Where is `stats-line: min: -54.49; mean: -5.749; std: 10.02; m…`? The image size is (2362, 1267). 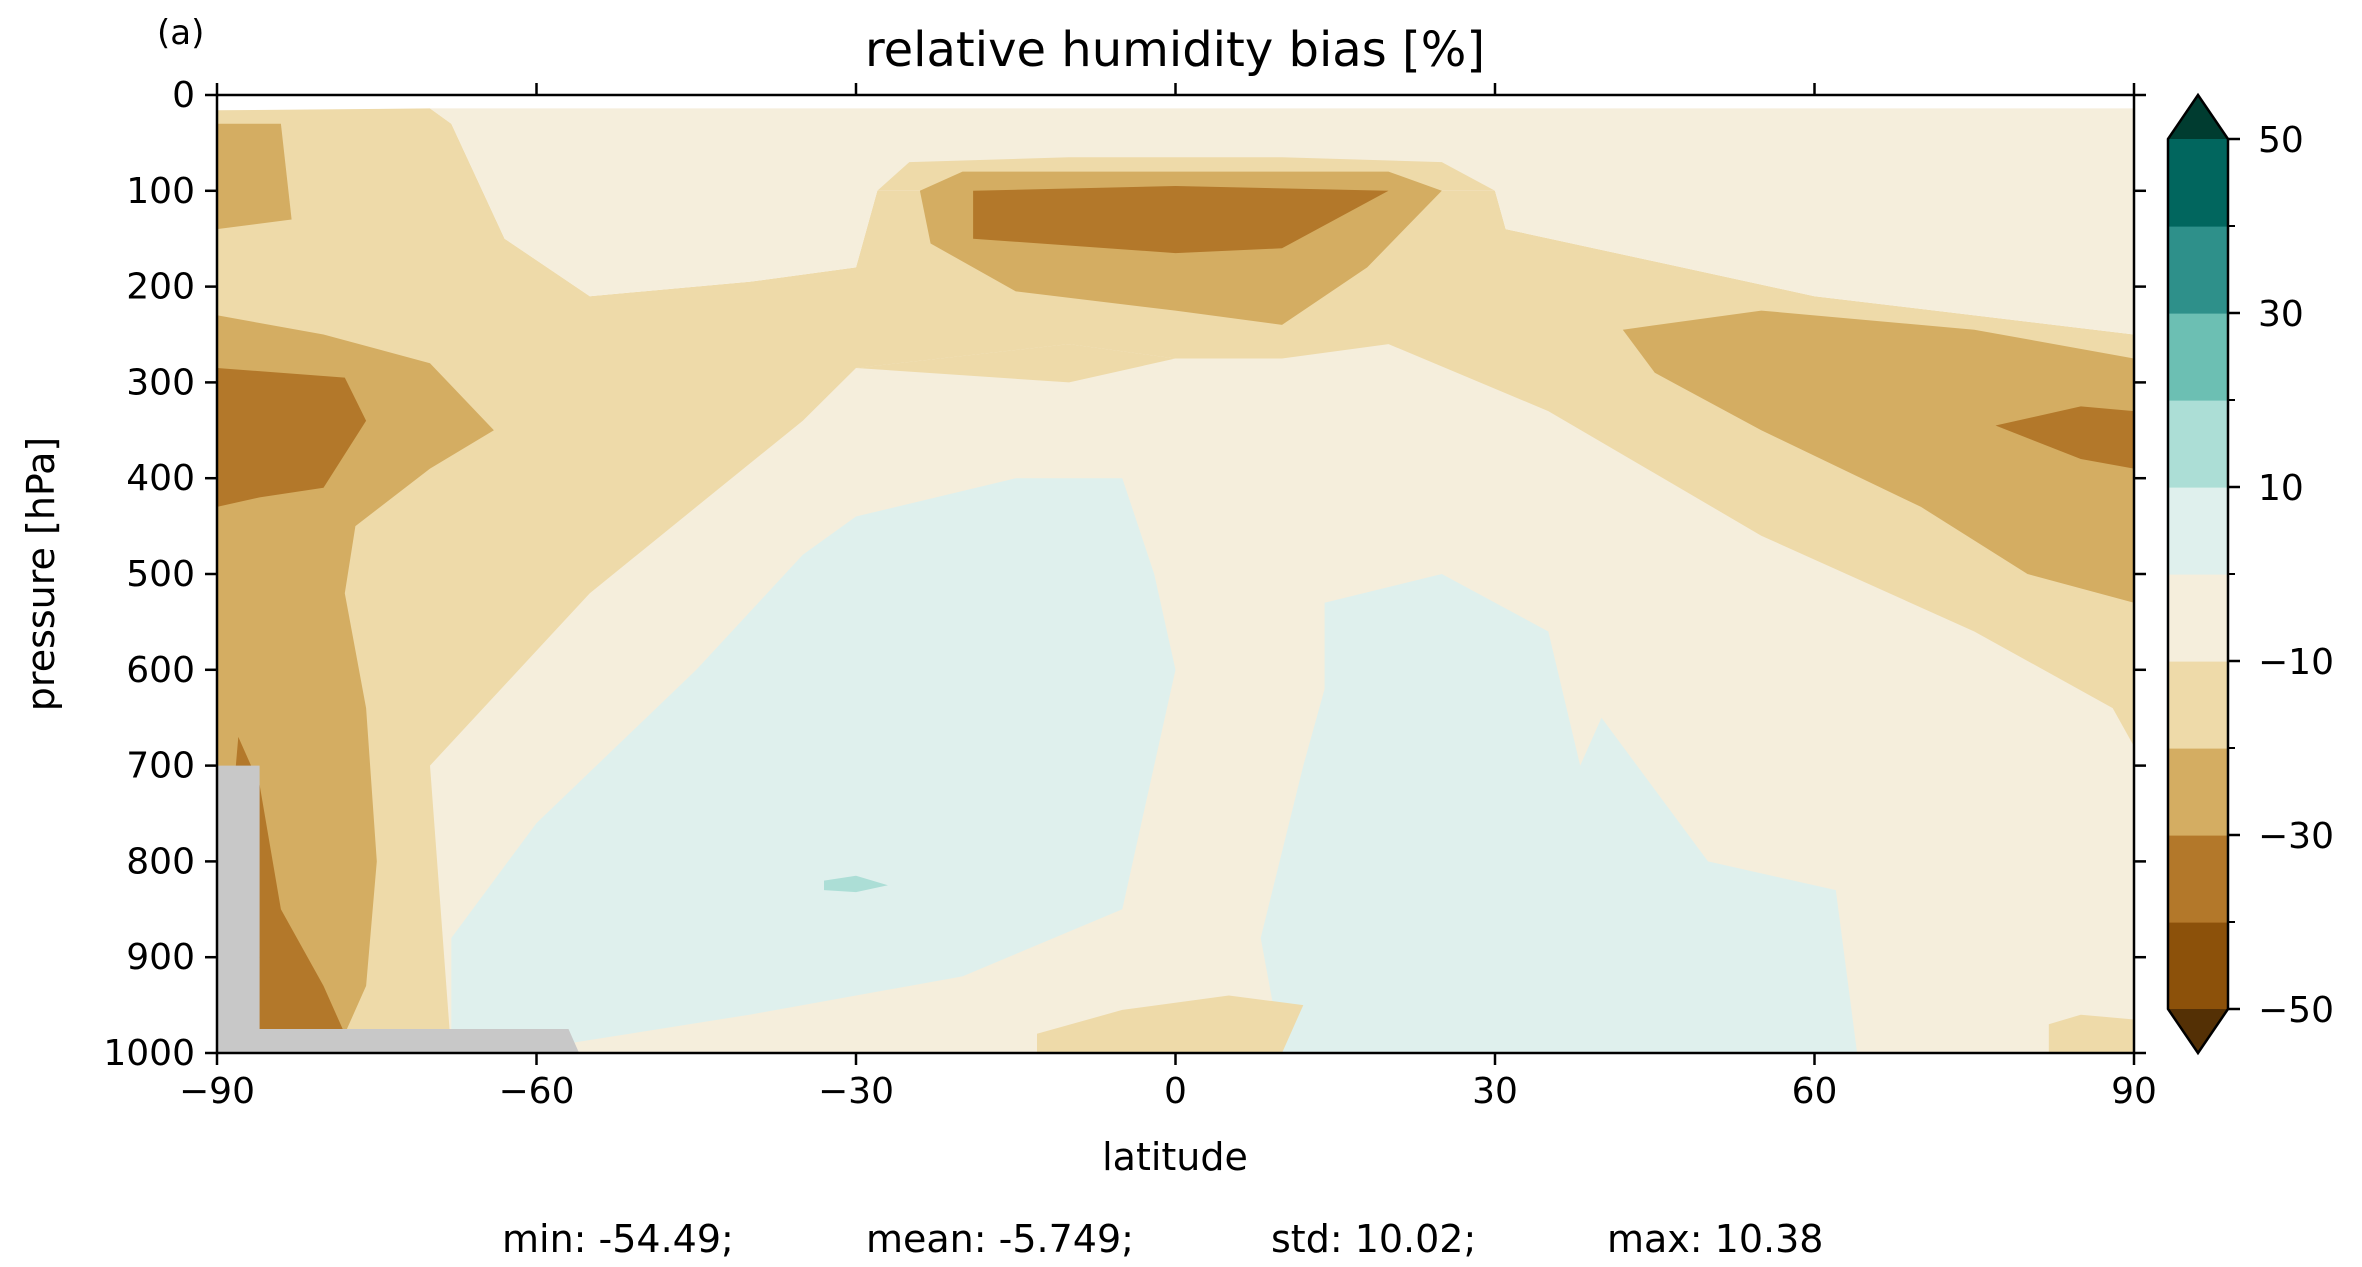
stats-line: min: -54.49; mean: -5.749; std: 10.02; m… is located at coordinates (1162, 1239).